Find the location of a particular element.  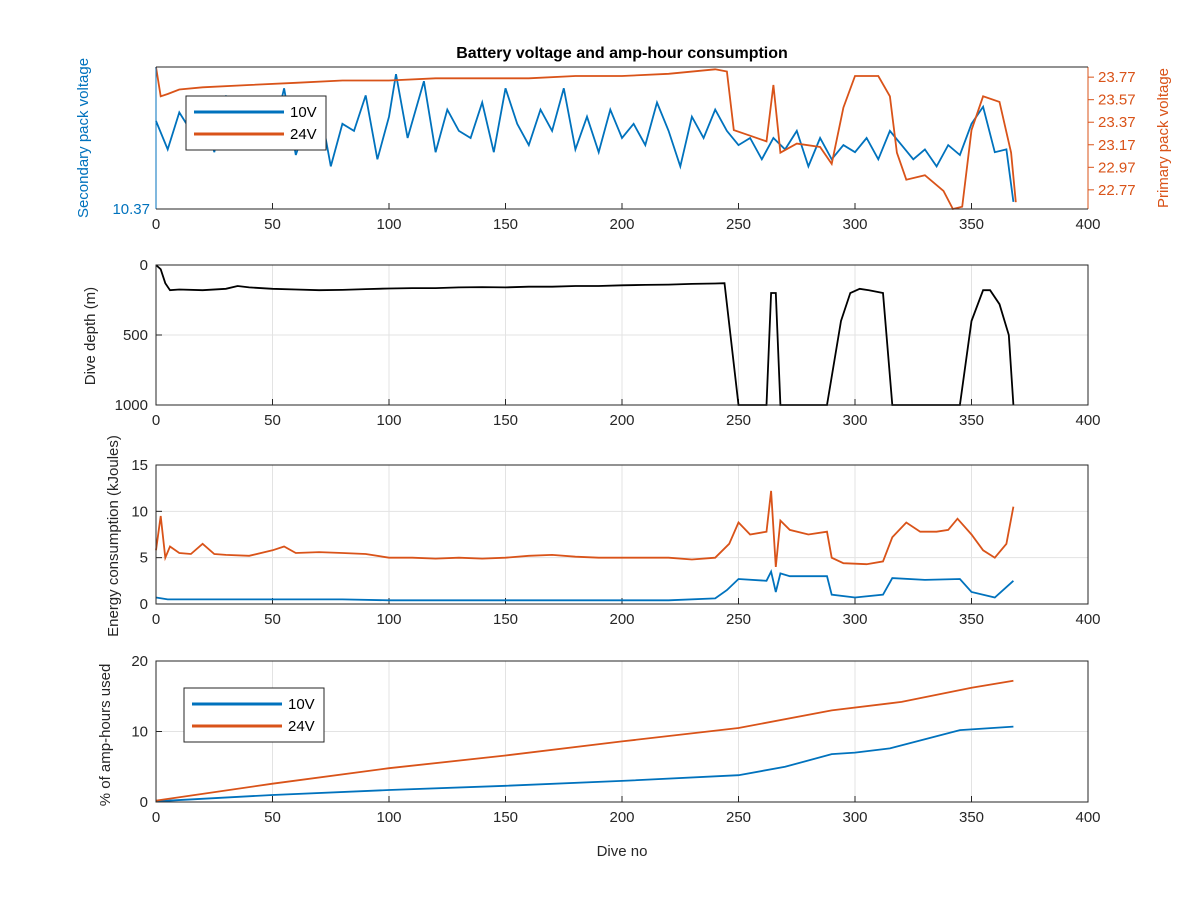

y-axis-label-primary-voltage: Primary pack voltage is located at coordinates (1163, 138).